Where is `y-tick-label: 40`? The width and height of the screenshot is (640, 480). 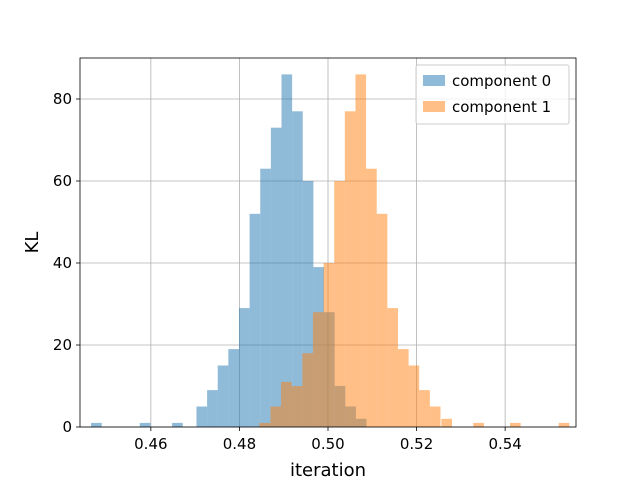 y-tick-label: 40 is located at coordinates (62, 263).